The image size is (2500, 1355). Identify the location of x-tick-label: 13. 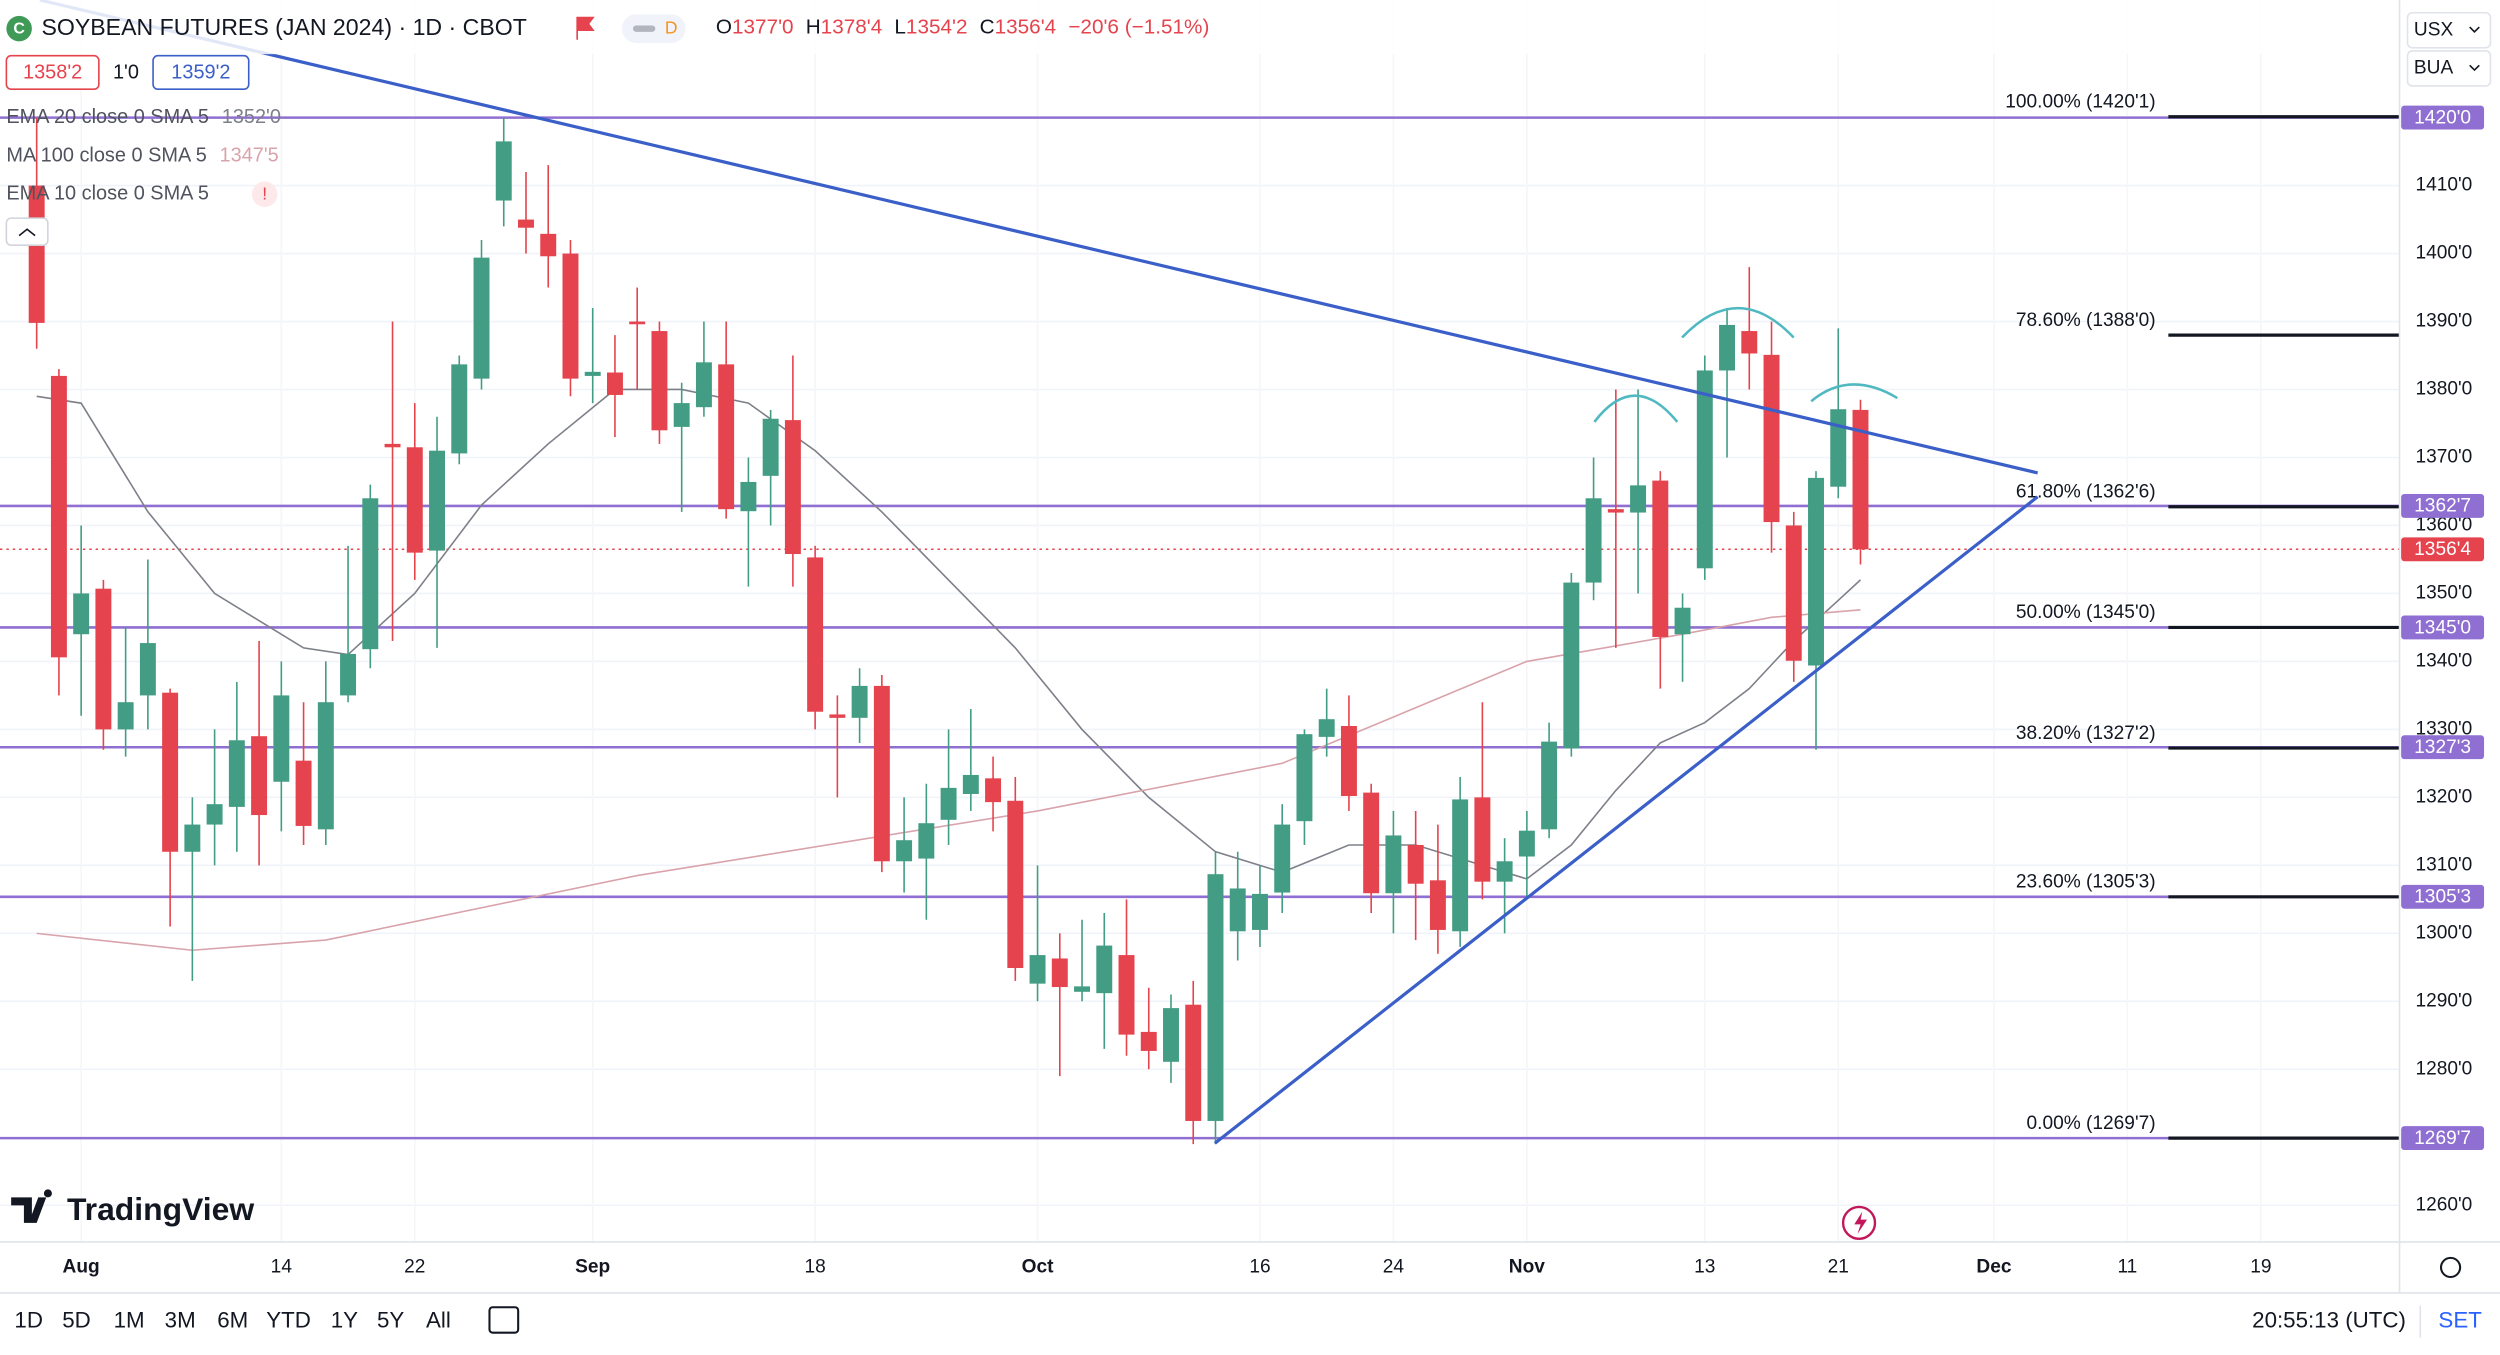
(1704, 1266).